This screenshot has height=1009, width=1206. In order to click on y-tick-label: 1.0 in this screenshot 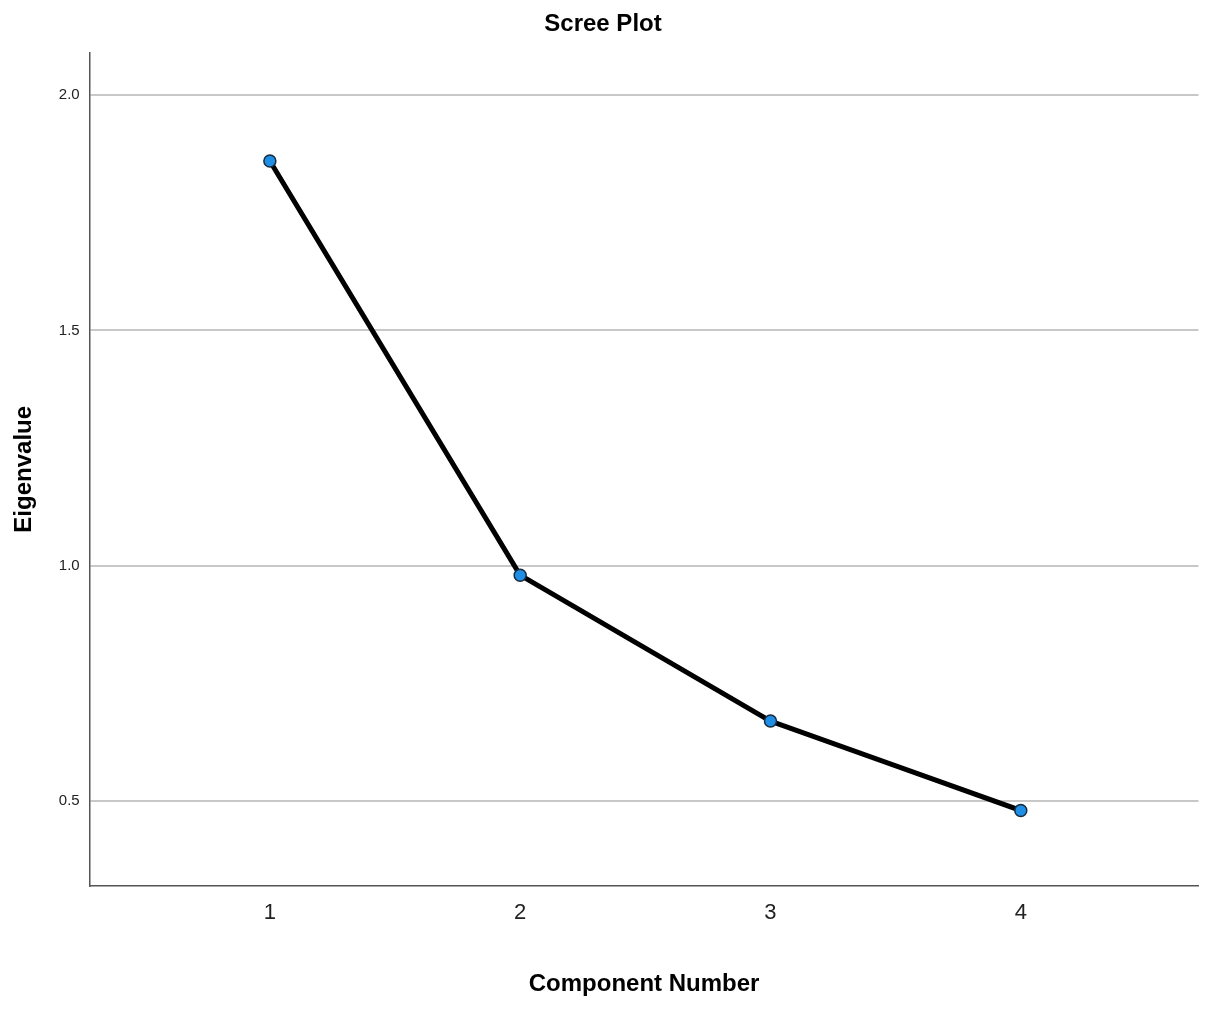, I will do `click(69, 564)`.